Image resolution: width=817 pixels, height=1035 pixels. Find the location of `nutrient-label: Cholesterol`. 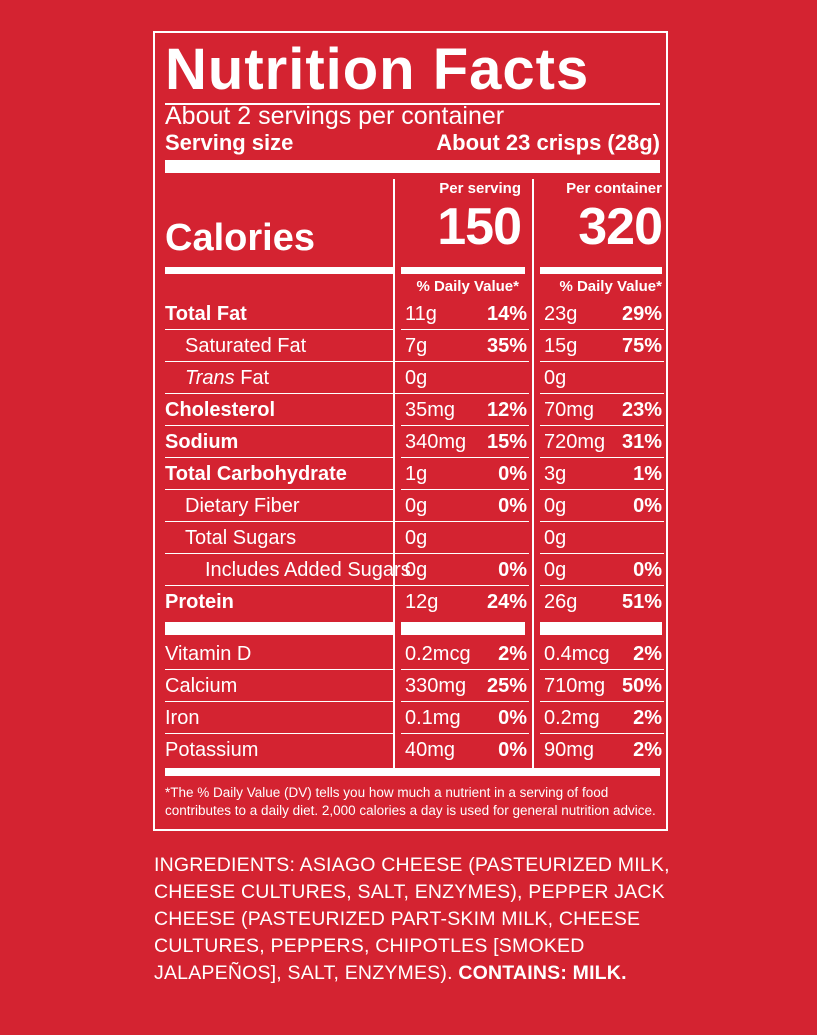

nutrient-label: Cholesterol is located at coordinates (279, 410).